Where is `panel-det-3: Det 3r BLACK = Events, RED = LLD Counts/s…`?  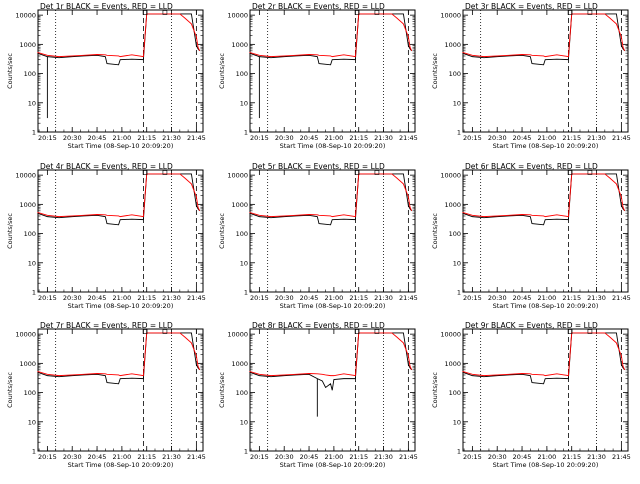 panel-det-3: Det 3r BLACK = Events, RED = LLD Counts/s… is located at coordinates (531, 76).